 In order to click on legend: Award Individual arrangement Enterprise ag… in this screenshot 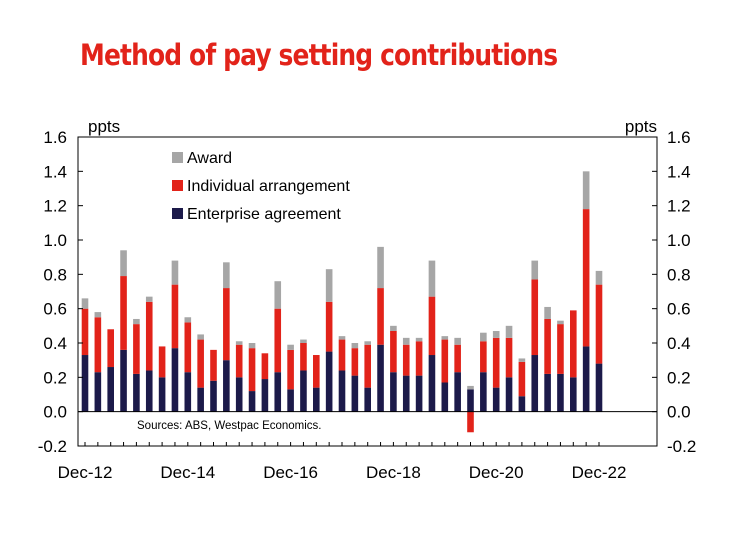, I will do `click(261, 186)`.